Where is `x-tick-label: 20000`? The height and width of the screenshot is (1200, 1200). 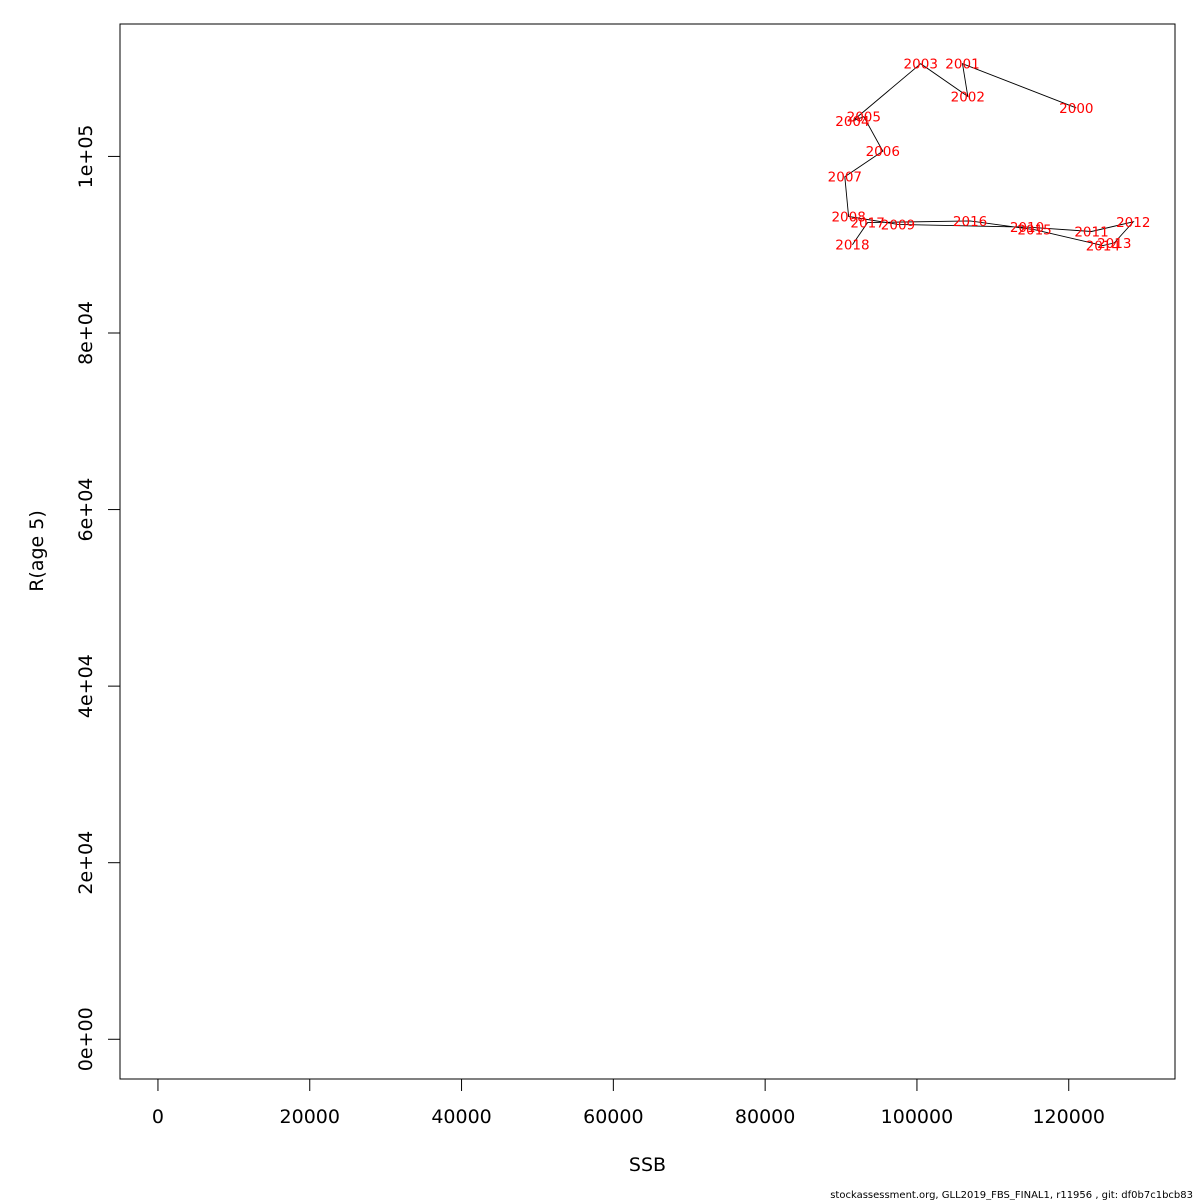 x-tick-label: 20000 is located at coordinates (310, 1117).